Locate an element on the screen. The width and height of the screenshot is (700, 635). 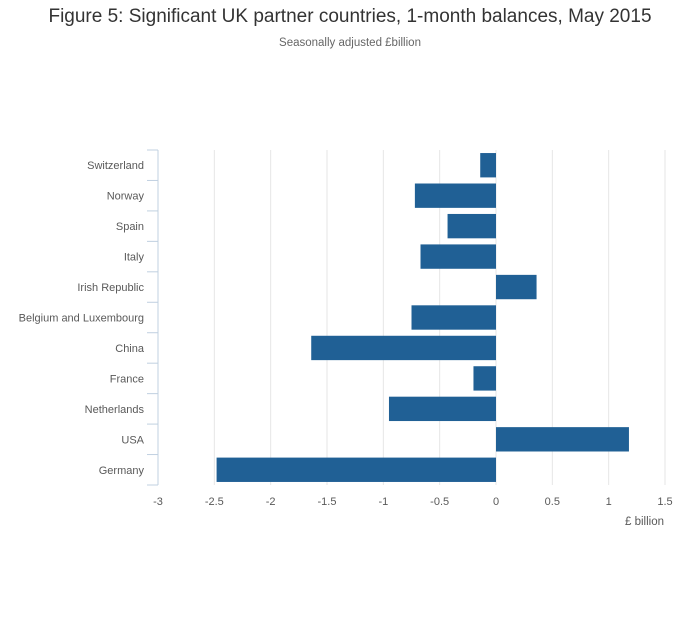
x-tick-label: 0 is located at coordinates (496, 502).